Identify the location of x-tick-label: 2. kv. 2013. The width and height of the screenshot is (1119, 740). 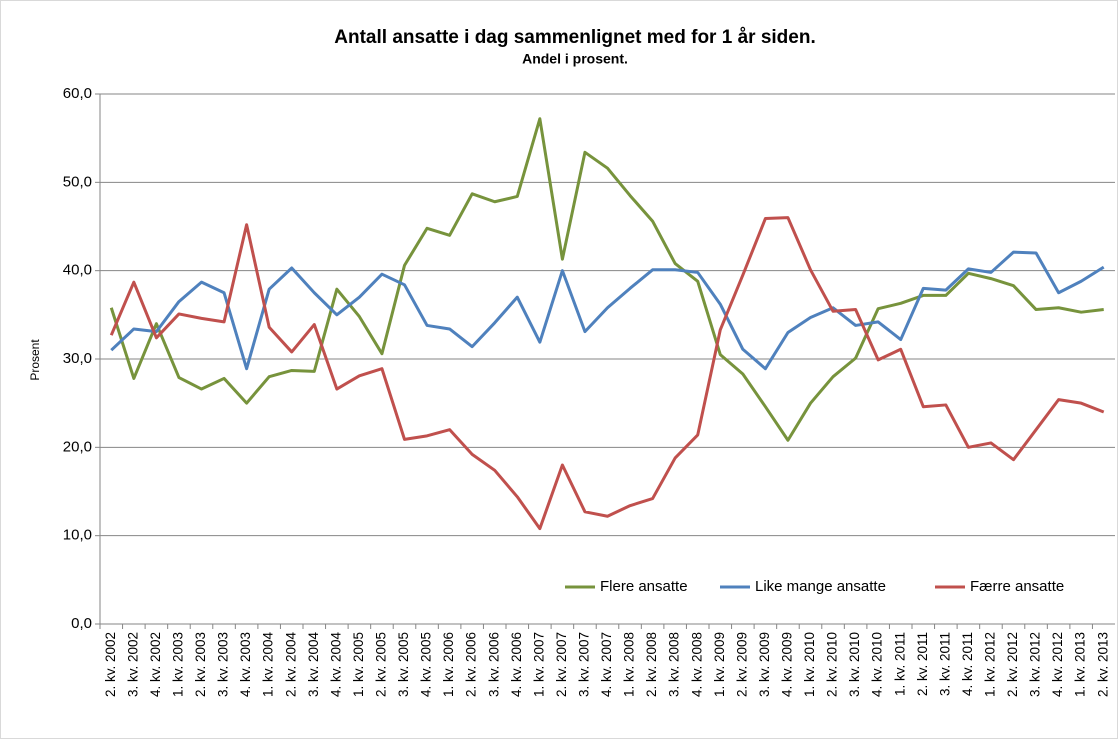
(1102, 664).